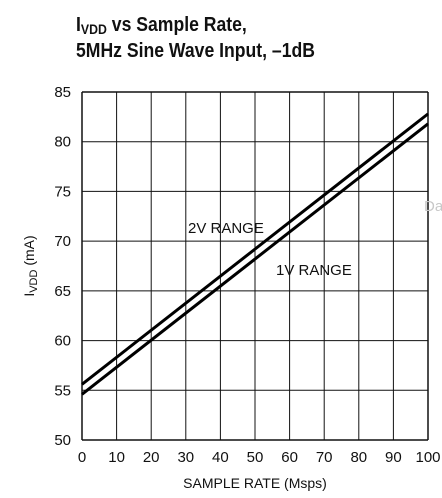 Image resolution: width=442 pixels, height=498 pixels. I want to click on y-tick-label: 85, so click(62, 92).